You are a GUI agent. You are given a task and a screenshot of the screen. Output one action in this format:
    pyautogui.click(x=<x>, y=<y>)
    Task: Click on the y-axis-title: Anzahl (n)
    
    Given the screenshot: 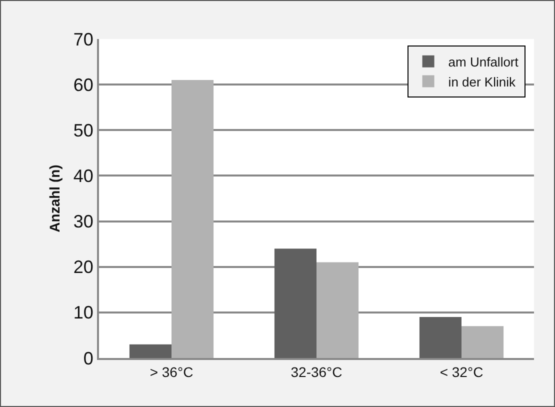 What is the action you would take?
    pyautogui.click(x=54, y=198)
    